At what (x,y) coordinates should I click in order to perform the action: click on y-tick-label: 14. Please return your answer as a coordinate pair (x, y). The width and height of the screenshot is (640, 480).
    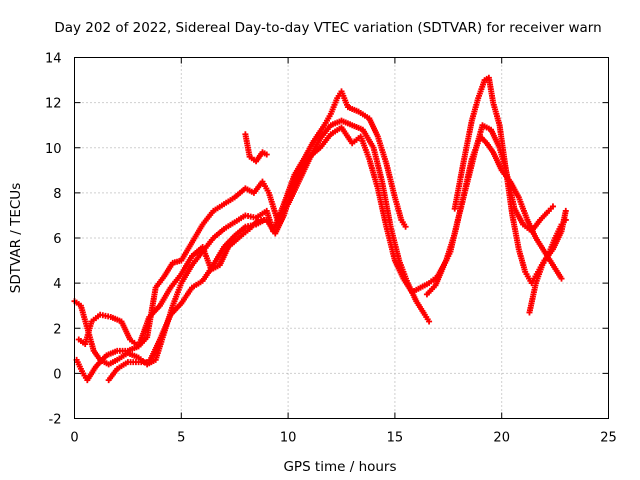
    Looking at the image, I should click on (53, 59).